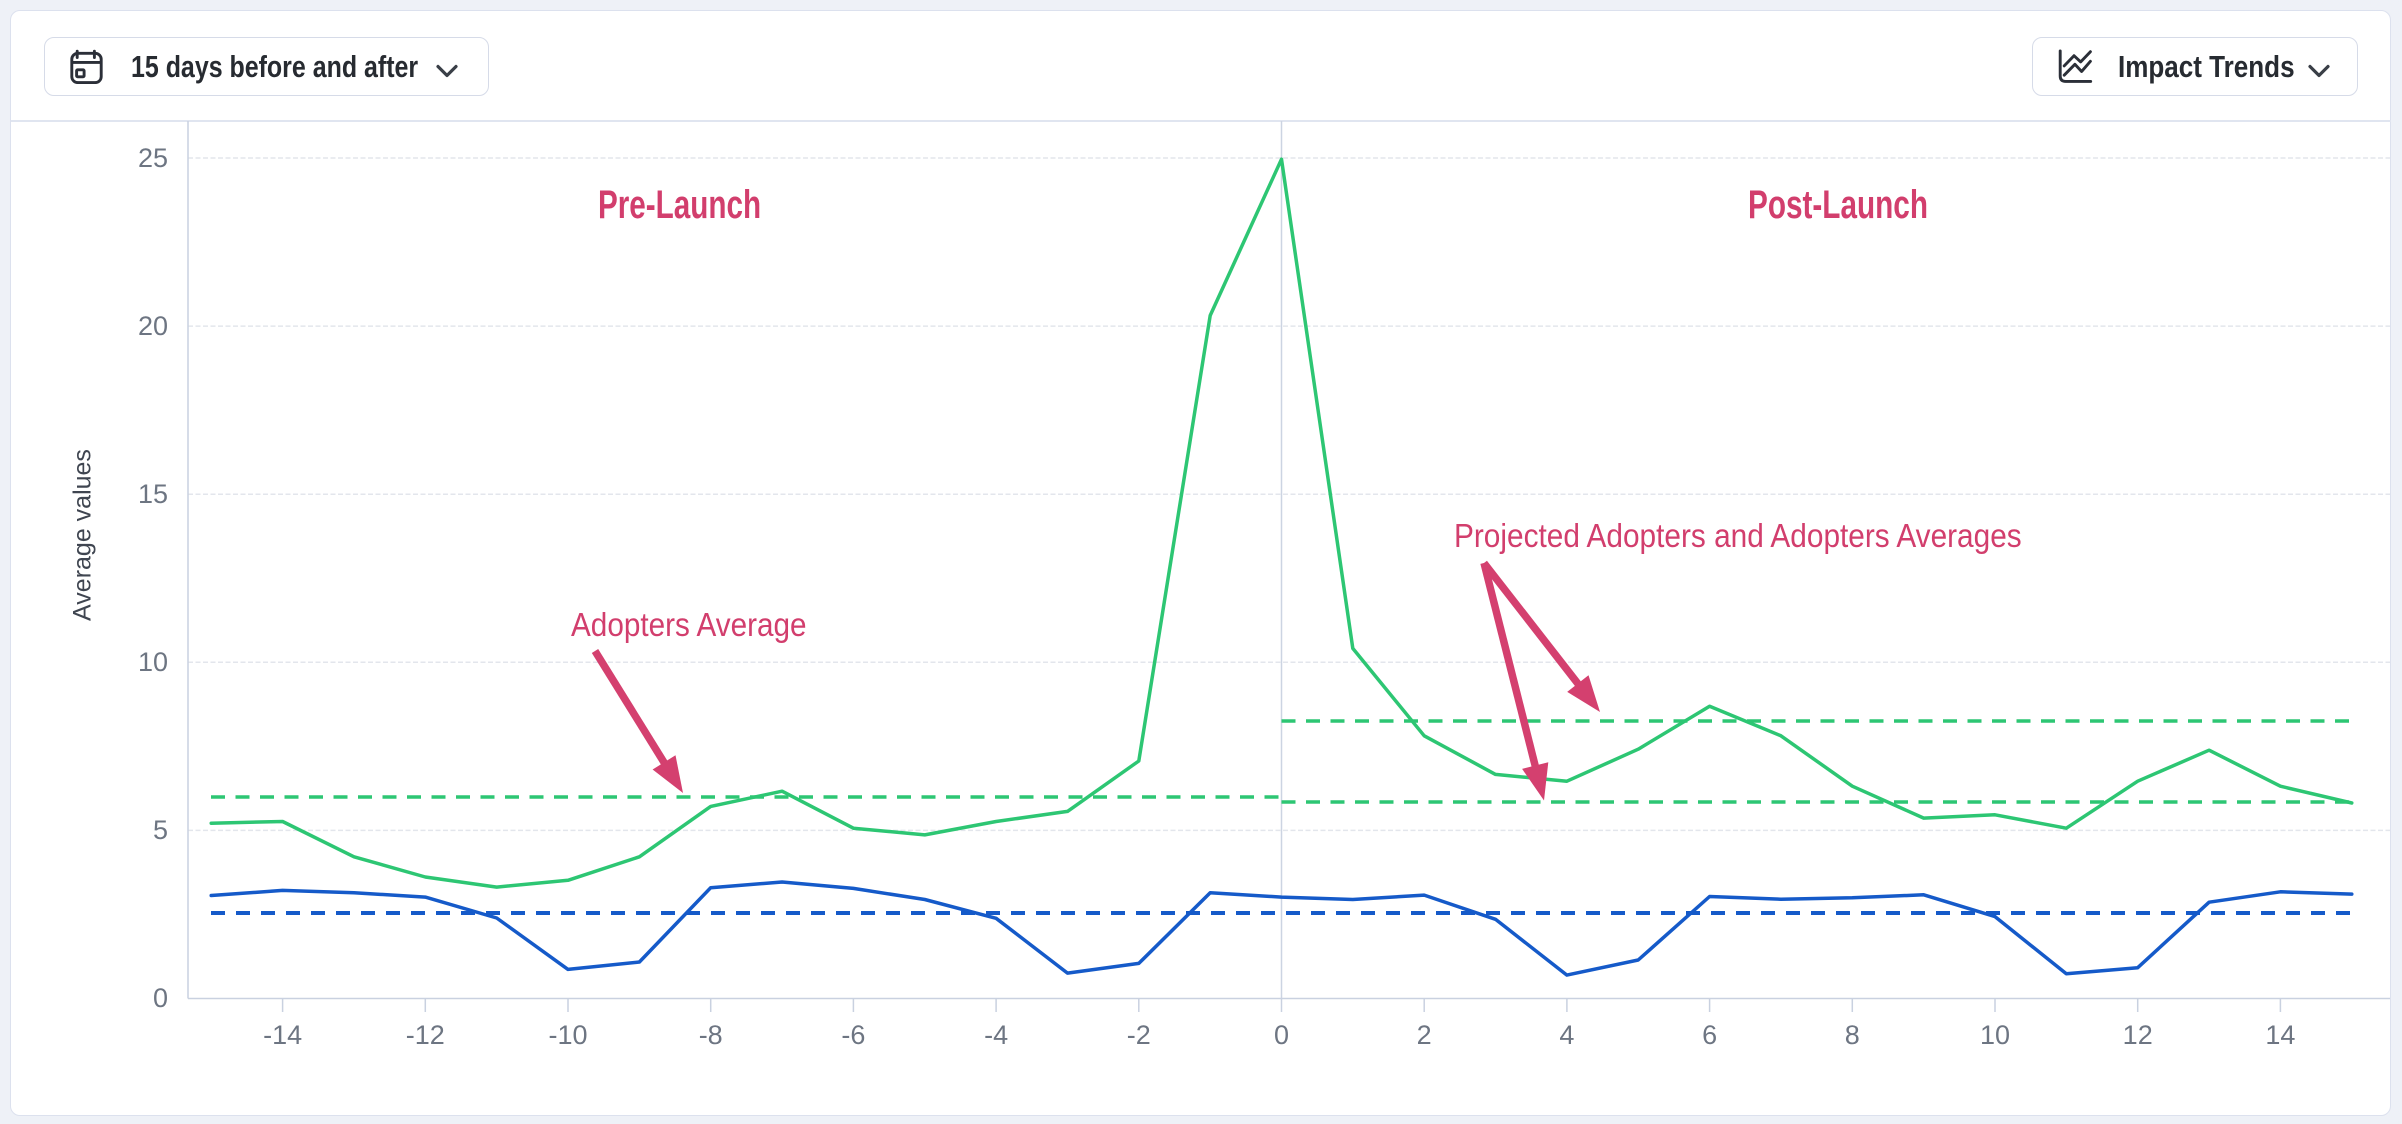  I want to click on svg-text: 15, so click(153, 494).